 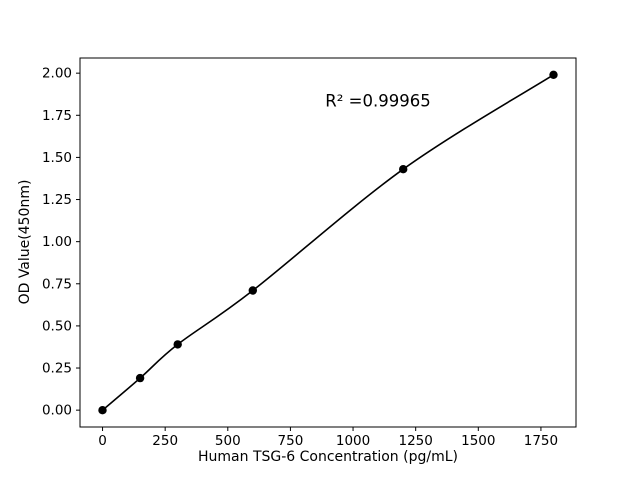 I want to click on x-axis-label: Human TSG-6 Concentration (pg/mL), so click(x=328, y=457).